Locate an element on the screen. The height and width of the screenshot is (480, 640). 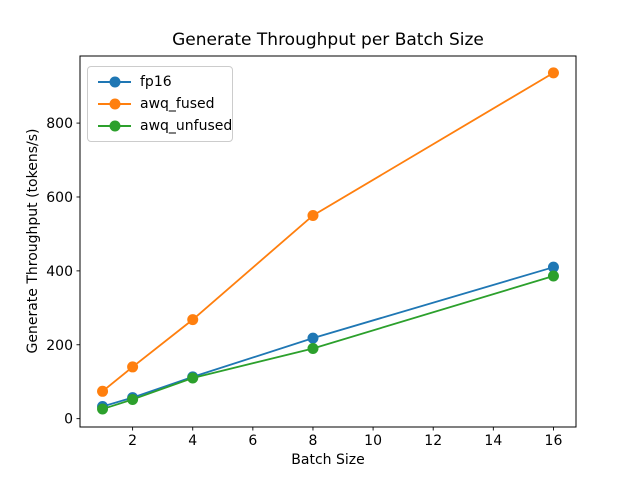
legend-item-awq_fused: awq_fused is located at coordinates (160, 104).